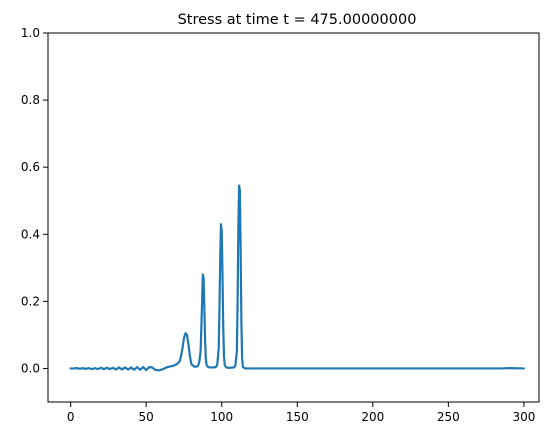  Describe the element at coordinates (372, 417) in the screenshot. I see `x-tick-label: 200` at that location.